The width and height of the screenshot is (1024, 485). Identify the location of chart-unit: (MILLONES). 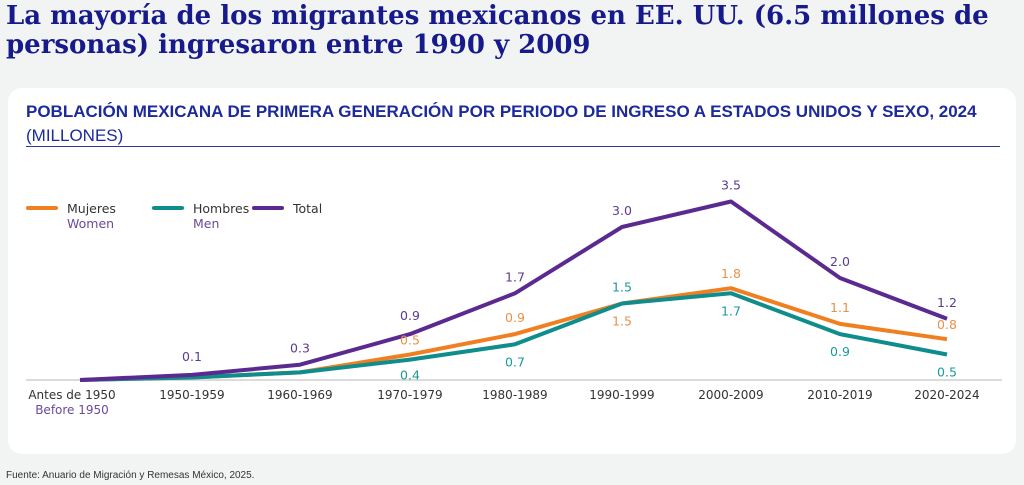
(75, 135).